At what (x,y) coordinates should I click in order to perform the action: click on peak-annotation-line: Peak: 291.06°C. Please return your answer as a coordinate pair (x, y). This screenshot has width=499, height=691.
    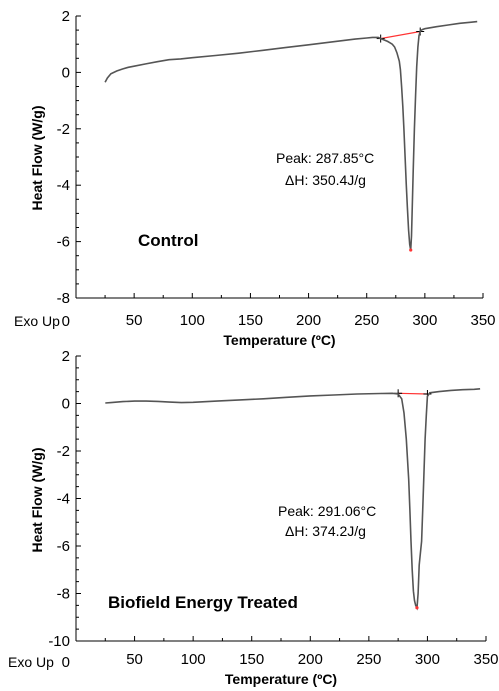
    Looking at the image, I should click on (327, 511).